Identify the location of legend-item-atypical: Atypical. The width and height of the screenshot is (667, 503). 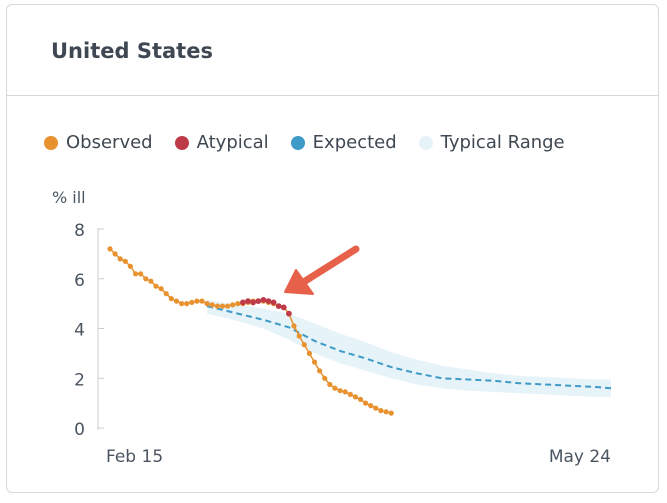
(221, 142).